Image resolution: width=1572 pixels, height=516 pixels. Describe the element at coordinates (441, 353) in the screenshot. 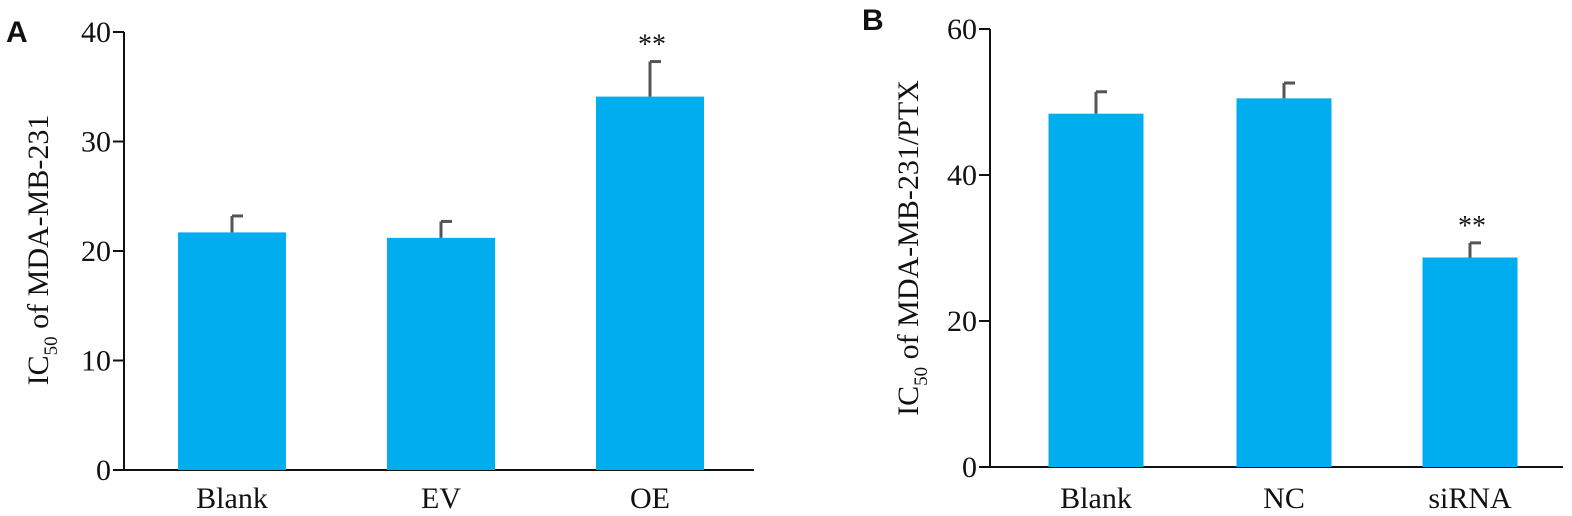

I see `chart-0-bar-ev` at that location.